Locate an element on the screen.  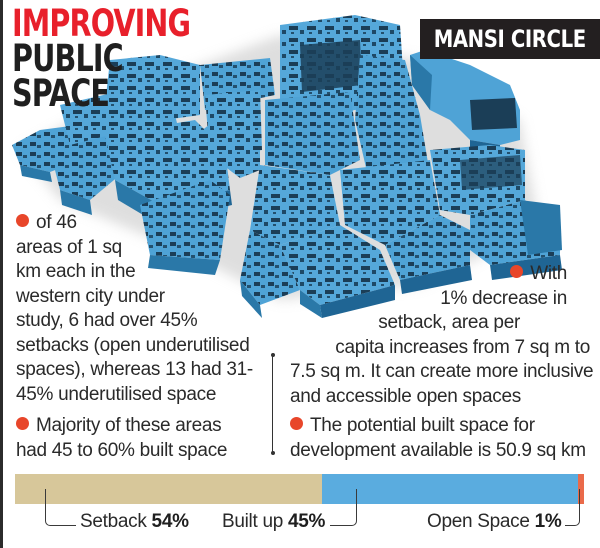
fact-1-line: of 46 is located at coordinates (56, 222).